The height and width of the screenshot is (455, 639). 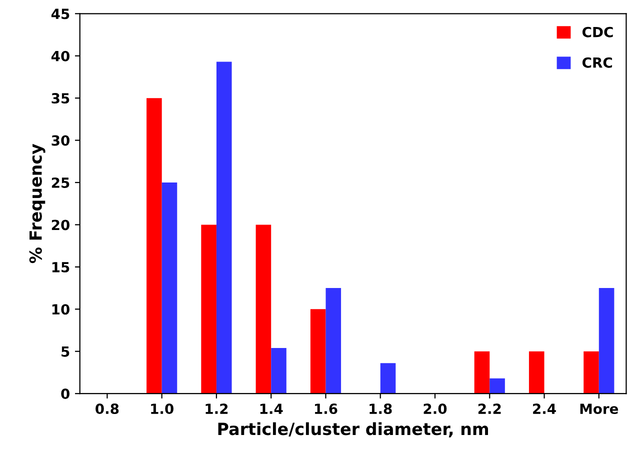 What do you see at coordinates (65, 394) in the screenshot?
I see `y-tick-label: 0` at bounding box center [65, 394].